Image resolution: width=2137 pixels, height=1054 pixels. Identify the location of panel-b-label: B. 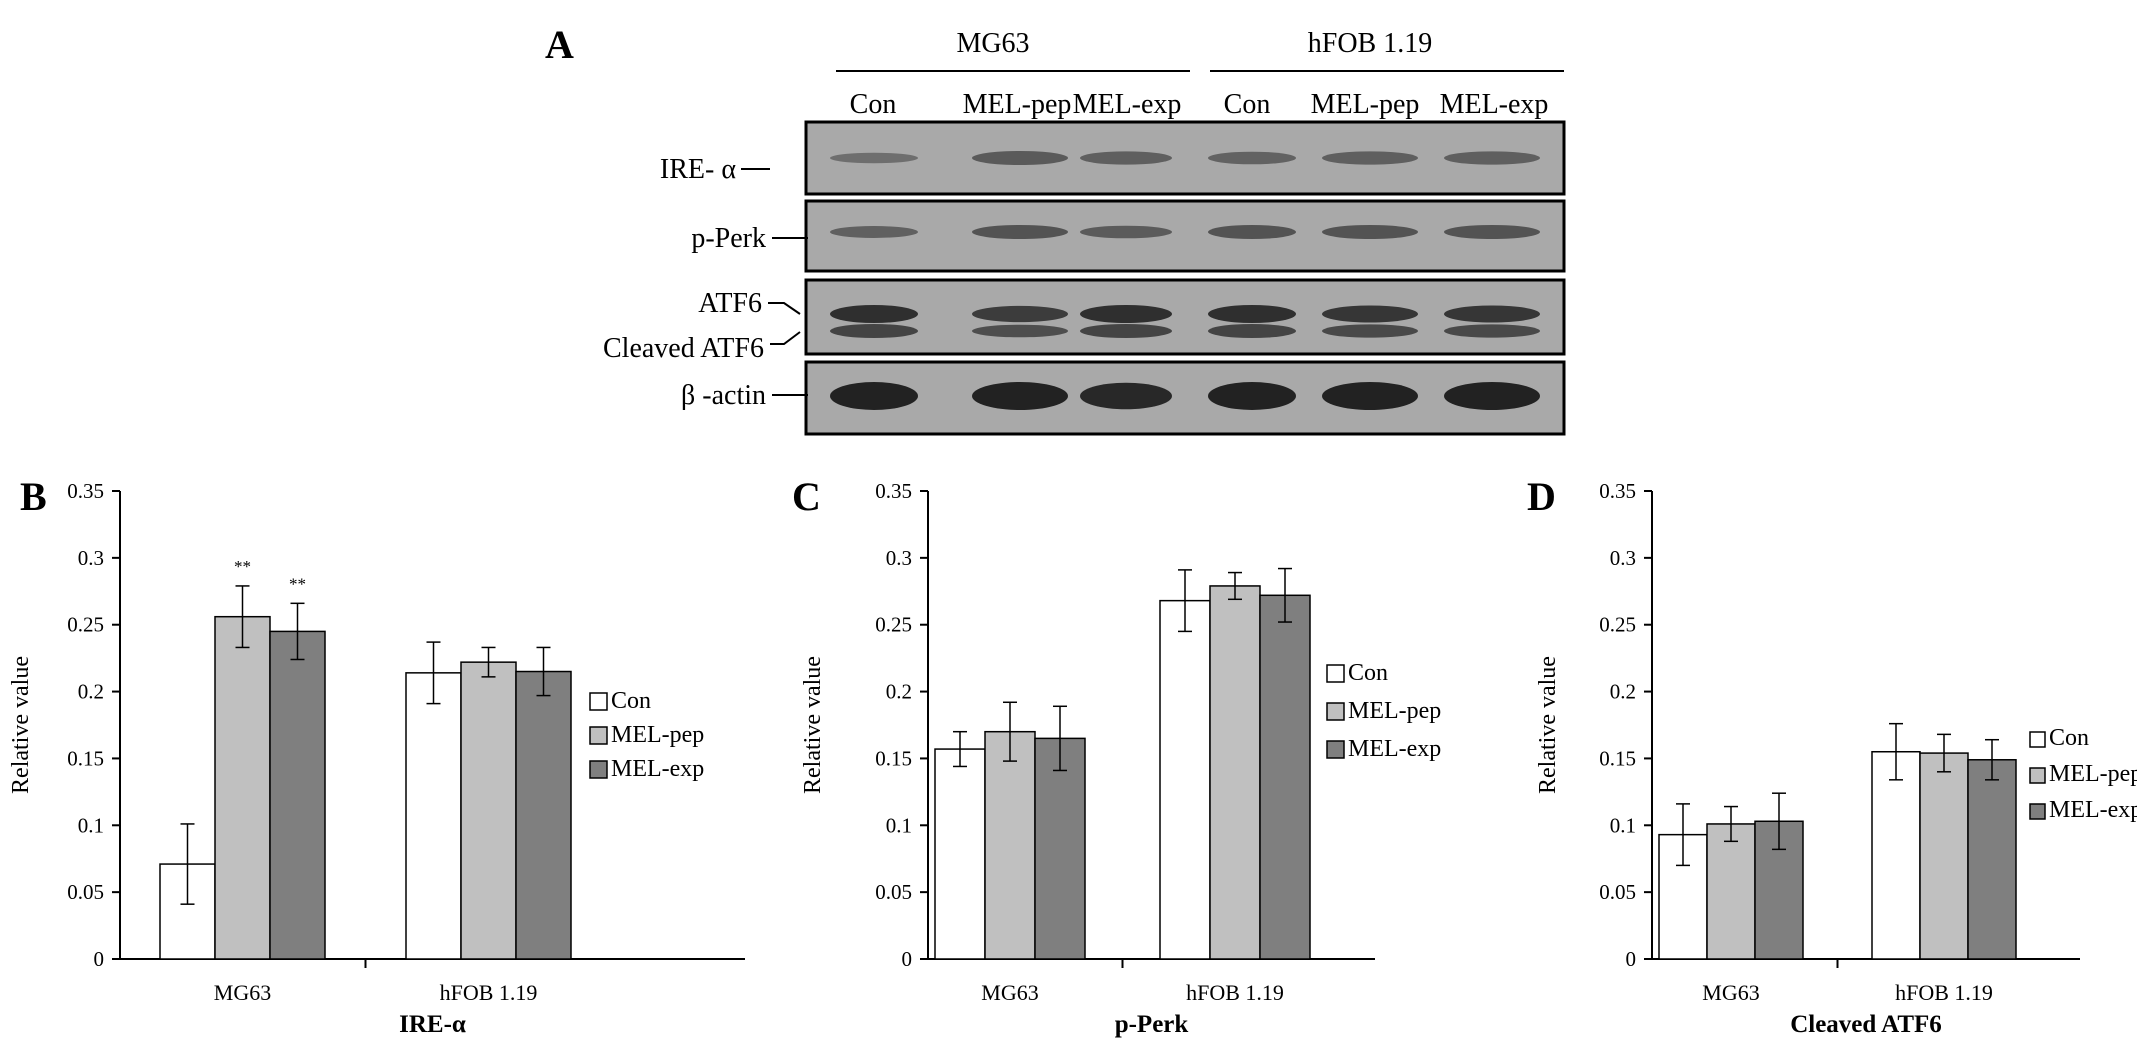
(33, 496).